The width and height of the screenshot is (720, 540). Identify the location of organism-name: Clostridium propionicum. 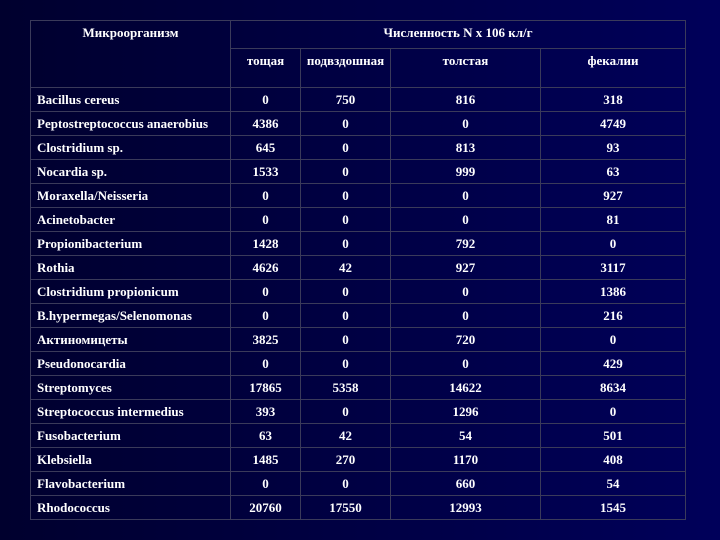
(130, 291).